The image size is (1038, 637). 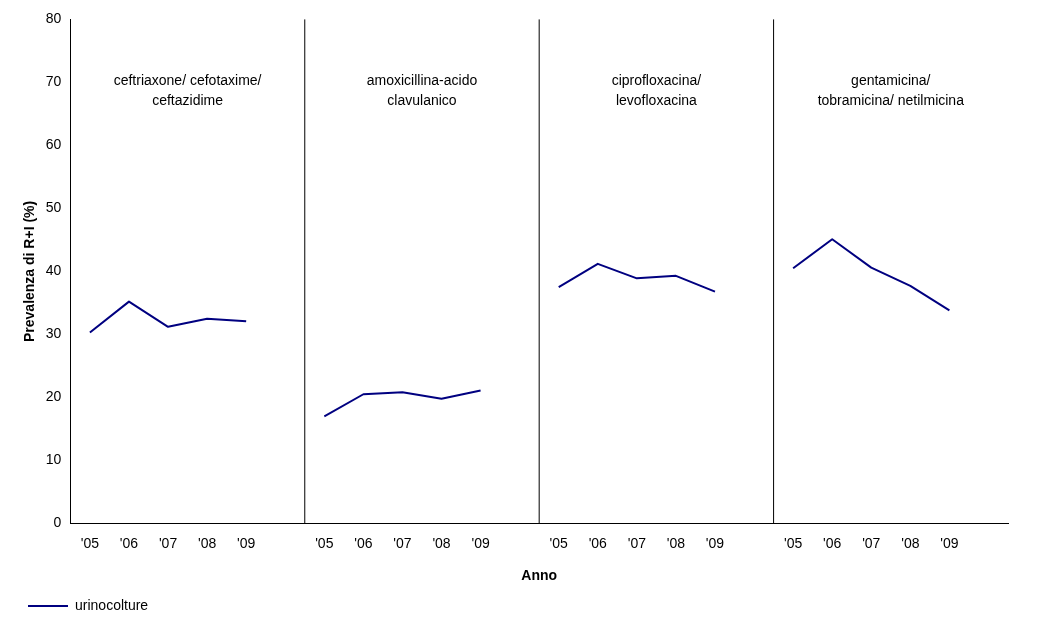 What do you see at coordinates (53, 396) in the screenshot?
I see `y-tick-label: 20` at bounding box center [53, 396].